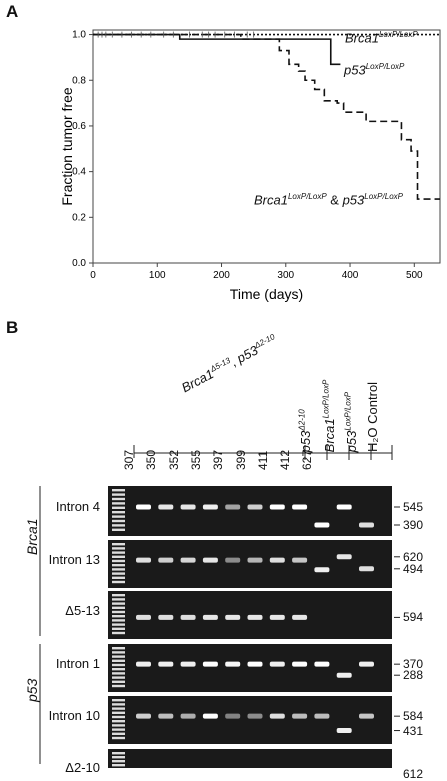 The height and width of the screenshot is (781, 447). What do you see at coordinates (12, 11) in the screenshot?
I see `panel-a-letter: A` at bounding box center [12, 11].